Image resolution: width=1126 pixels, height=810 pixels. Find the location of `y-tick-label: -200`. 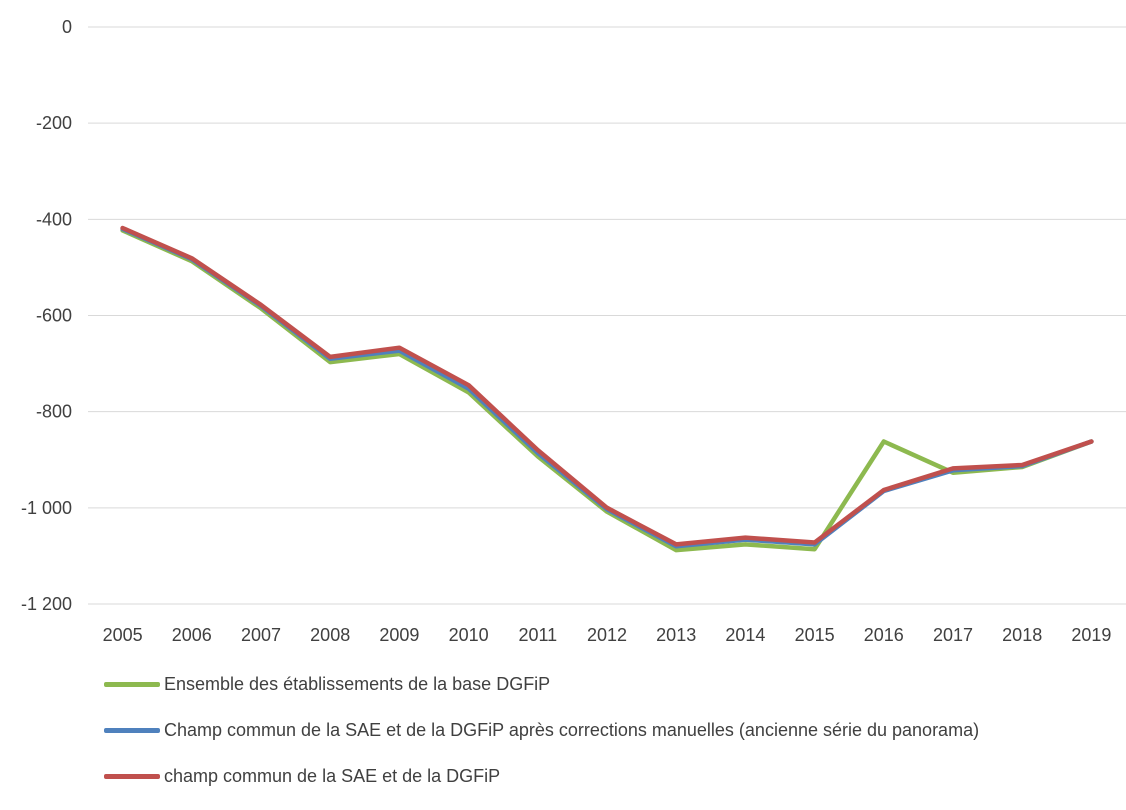

y-tick-label: -200 is located at coordinates (54, 123).